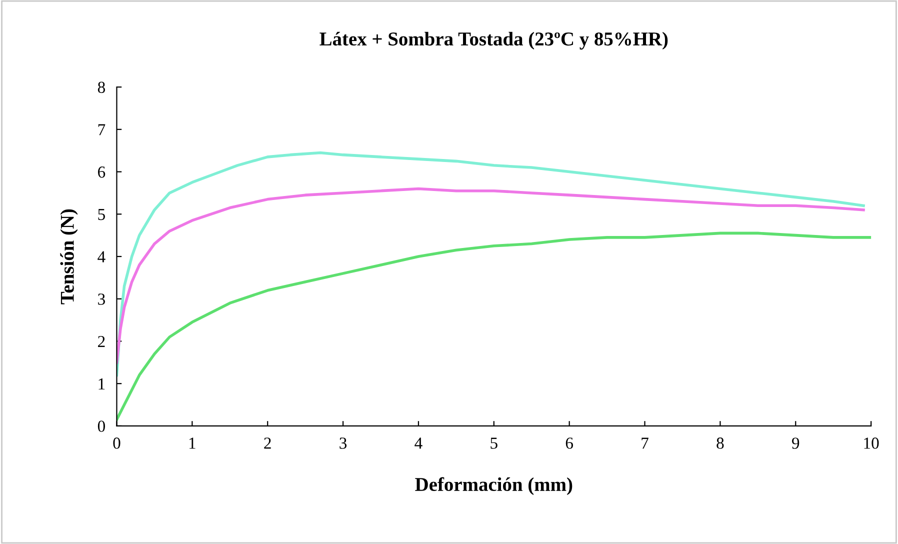 The image size is (898, 544). What do you see at coordinates (101, 87) in the screenshot?
I see `y-tick-label: 8` at bounding box center [101, 87].